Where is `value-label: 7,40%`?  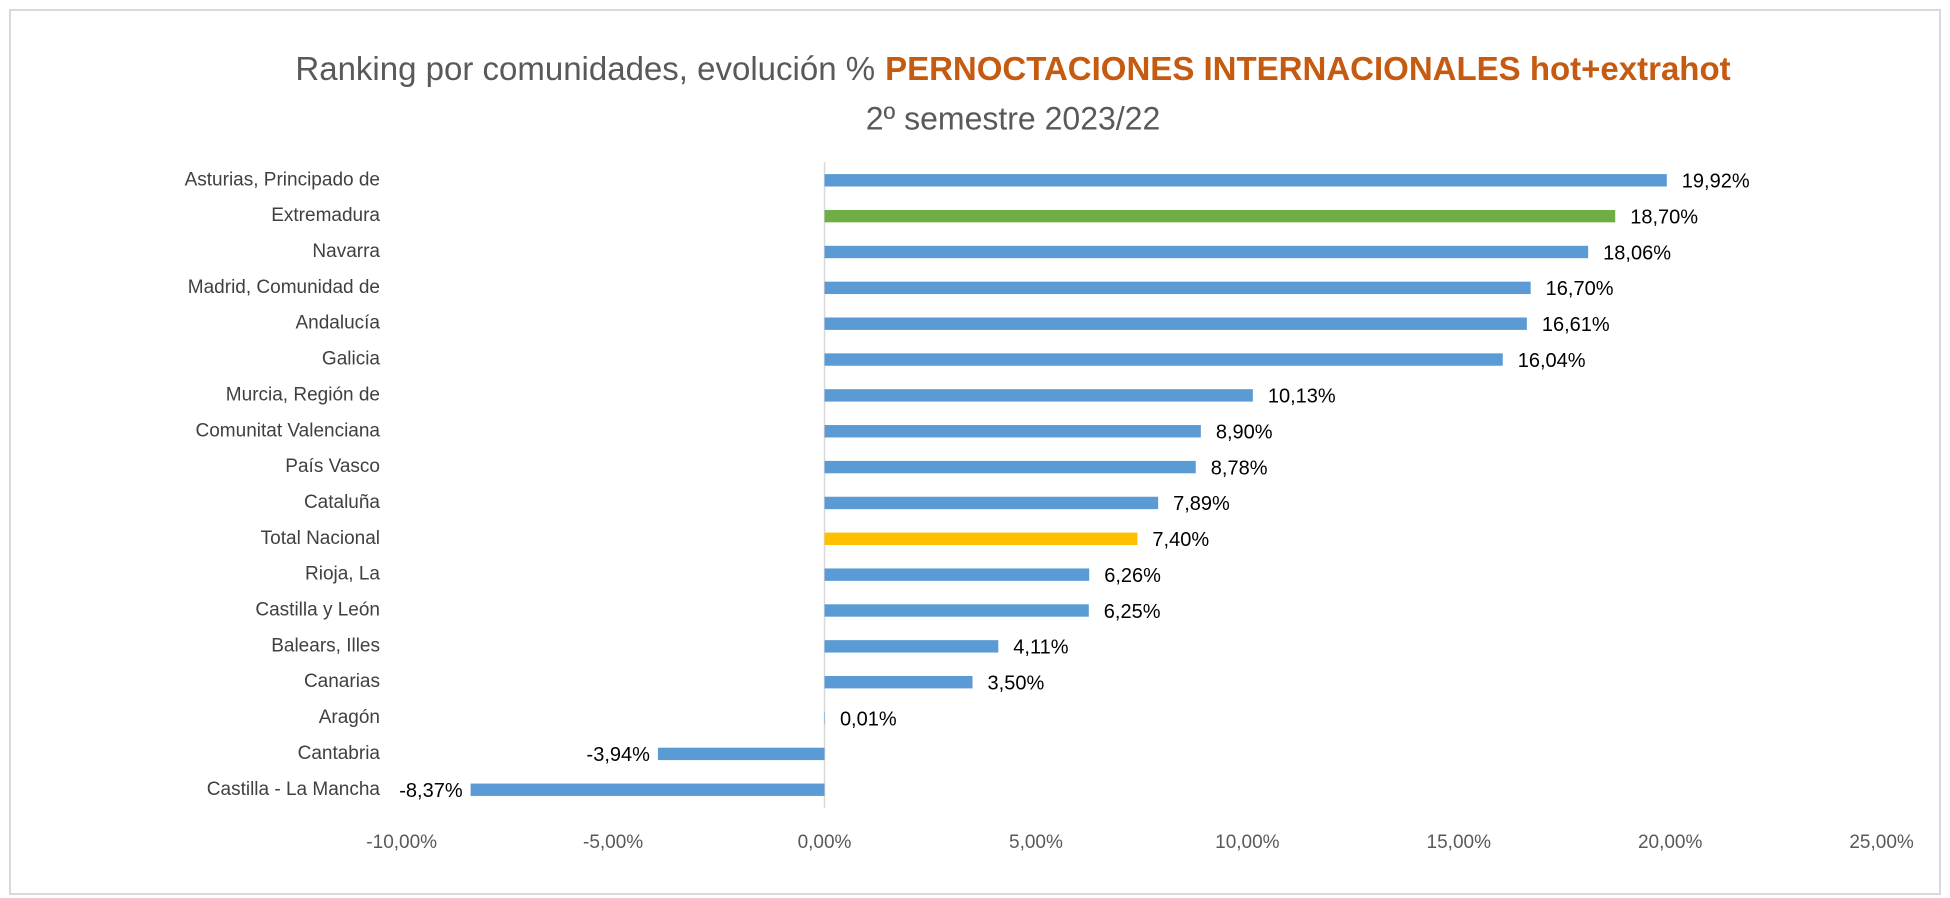
value-label: 7,40% is located at coordinates (1180, 540).